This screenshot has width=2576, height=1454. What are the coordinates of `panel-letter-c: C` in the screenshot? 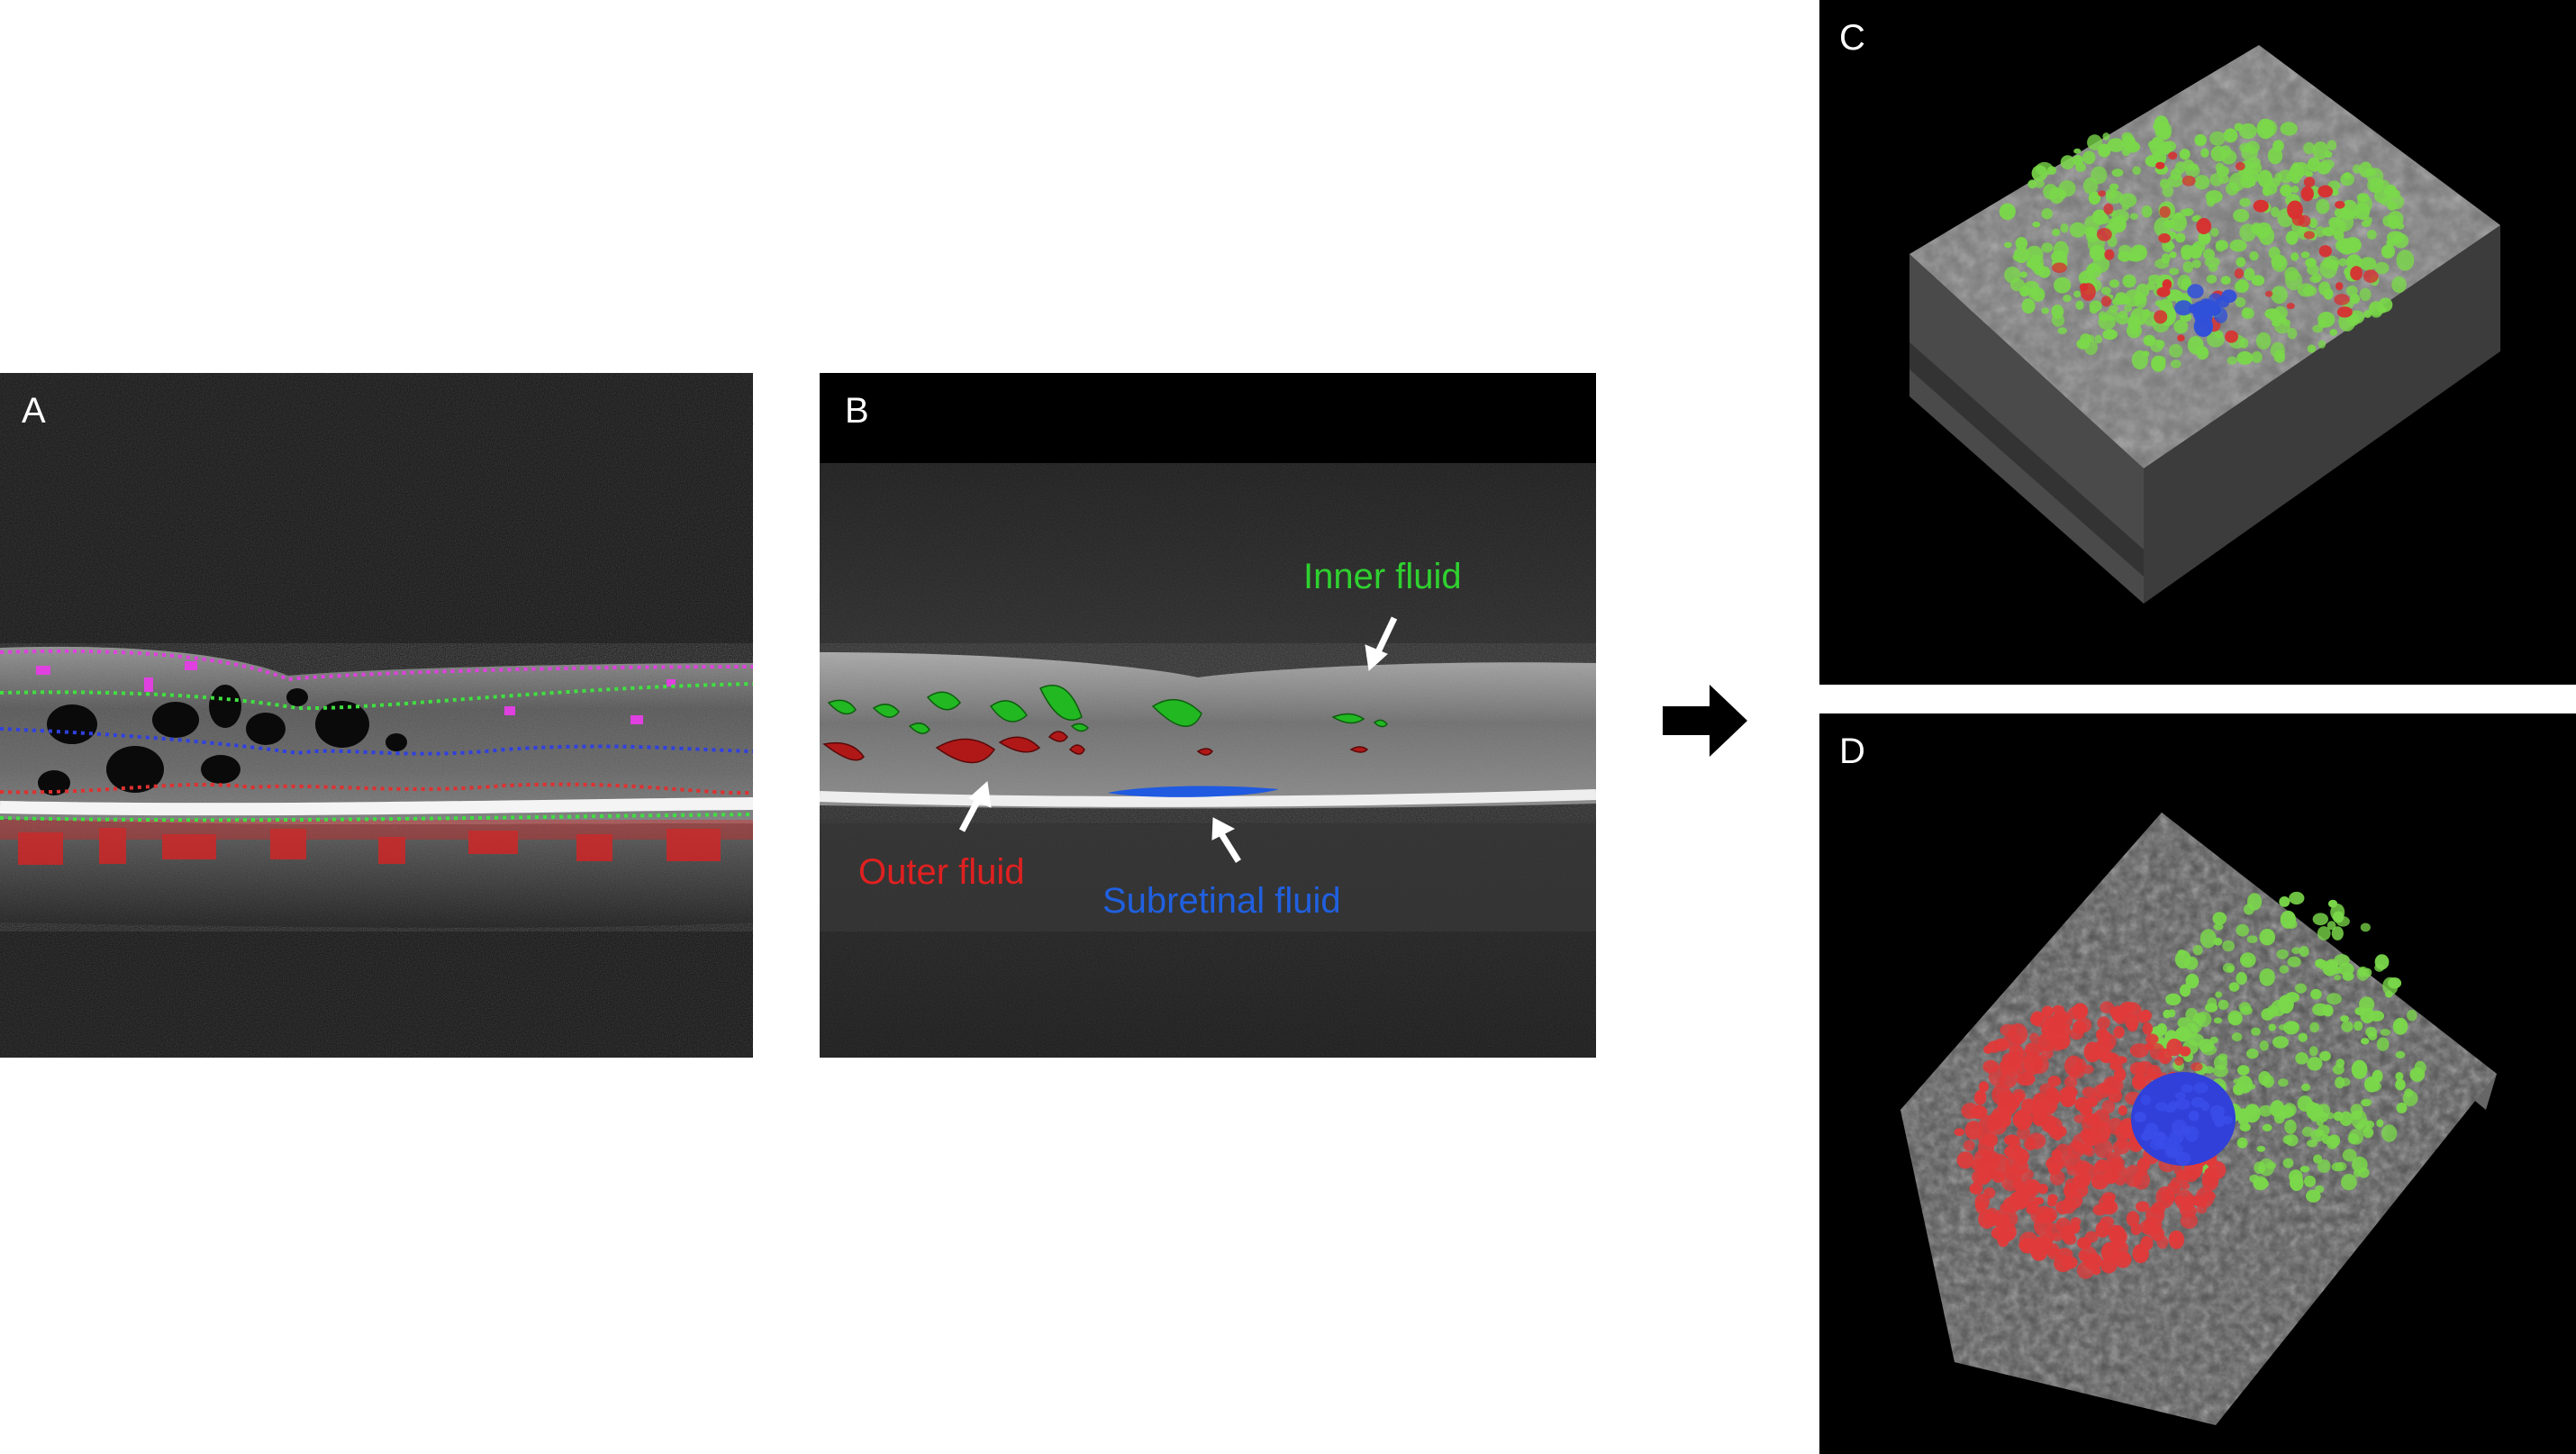 It's located at (1852, 38).